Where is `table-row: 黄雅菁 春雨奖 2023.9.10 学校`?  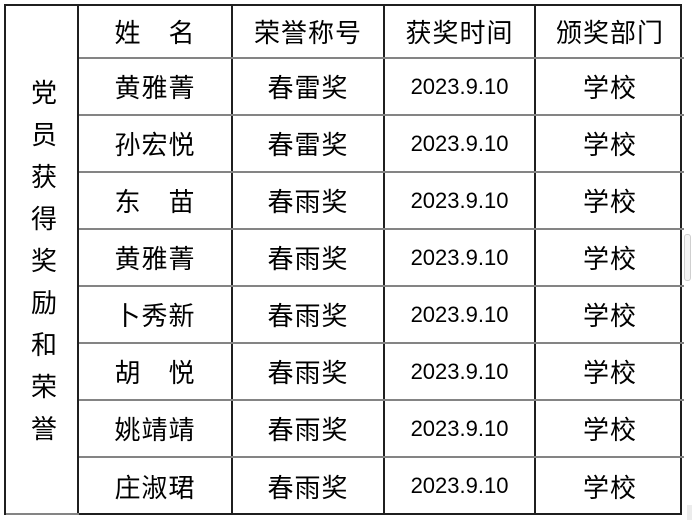 table-row: 黄雅菁 春雨奖 2023.9.10 学校 is located at coordinates (345, 257).